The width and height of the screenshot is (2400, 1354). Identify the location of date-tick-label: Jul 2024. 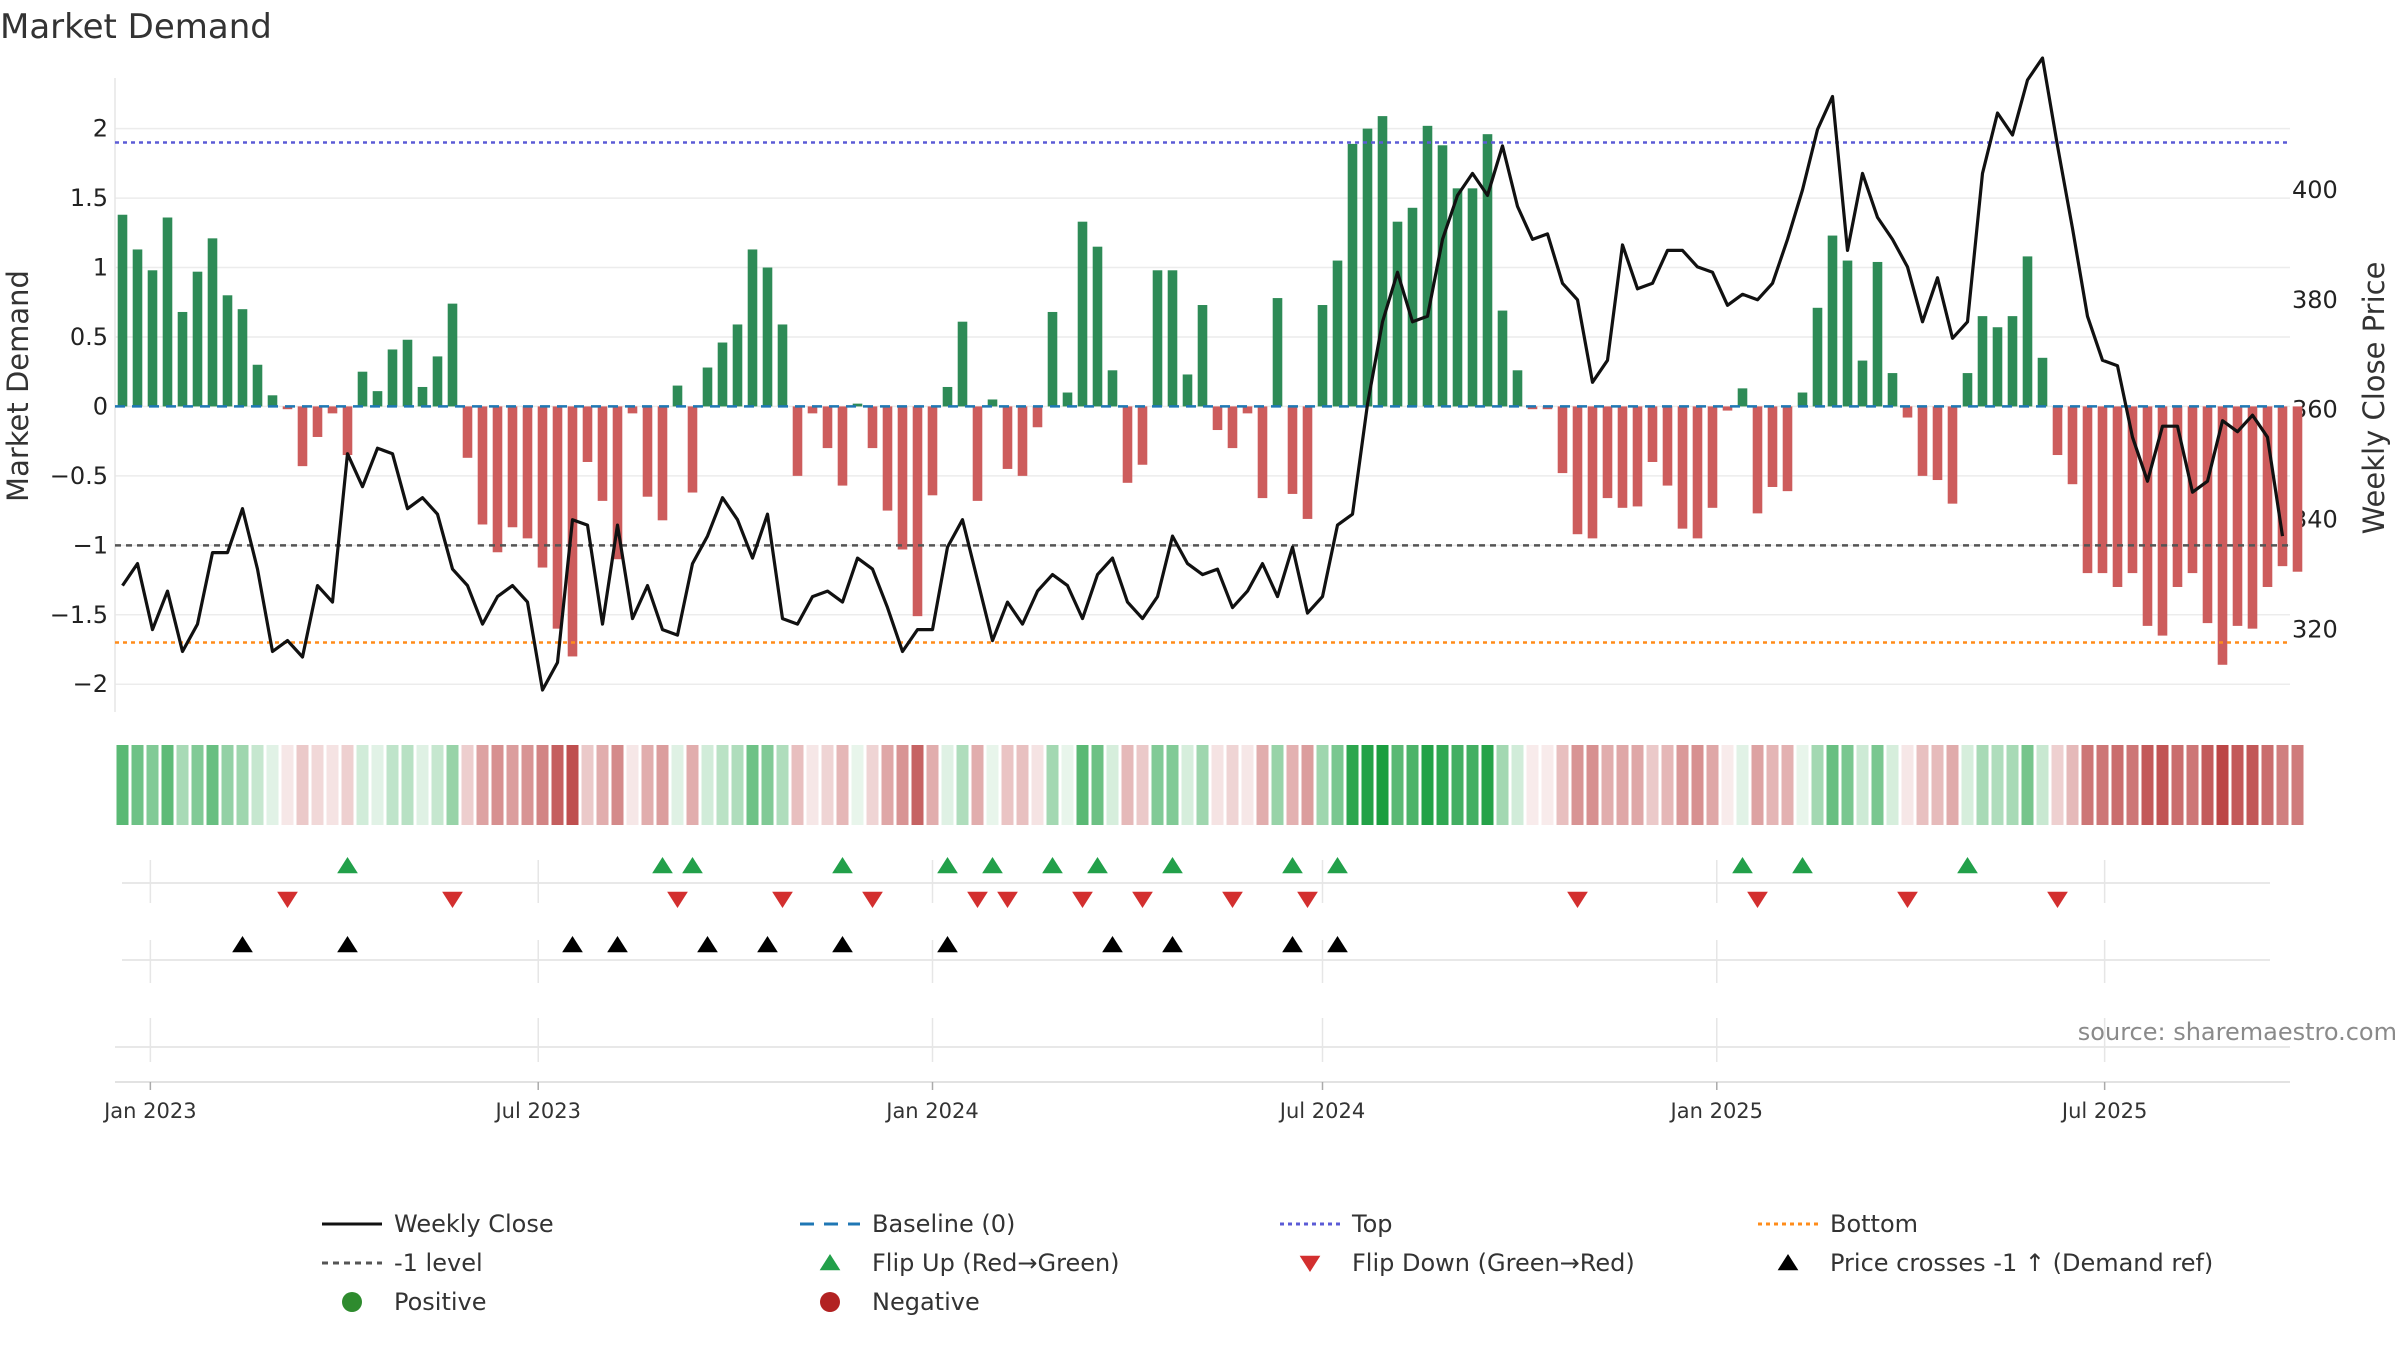
(1321, 1111).